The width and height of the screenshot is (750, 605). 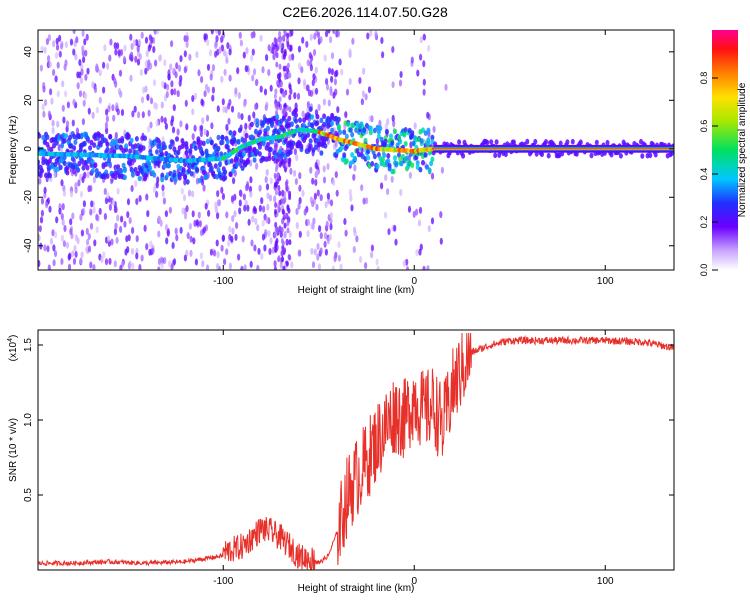 I want to click on colorbar-gradient, so click(x=725, y=150).